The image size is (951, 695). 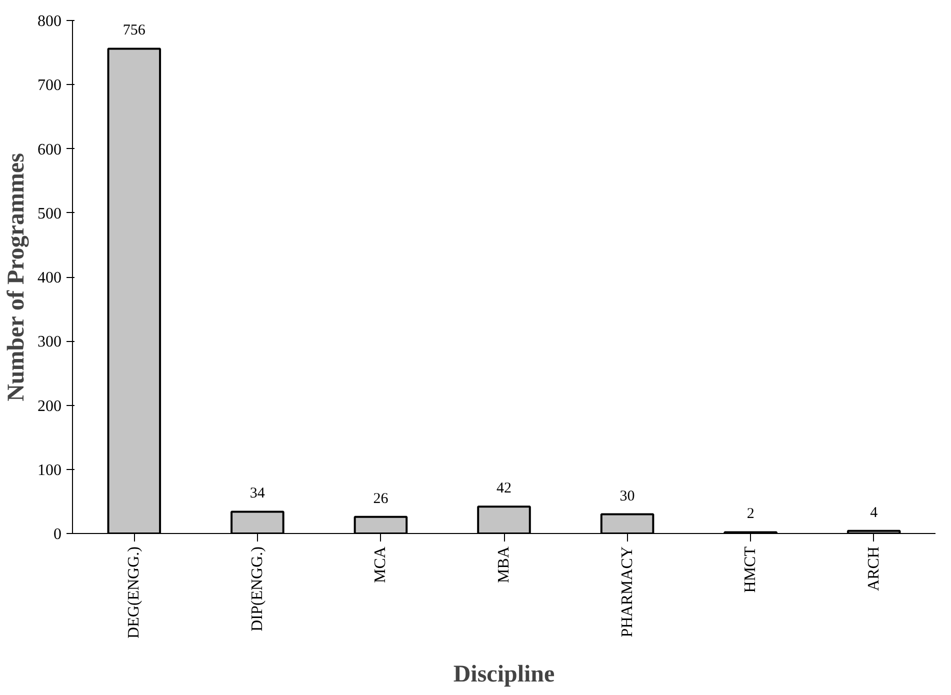 I want to click on y-tick-label: 600, so click(x=50, y=149).